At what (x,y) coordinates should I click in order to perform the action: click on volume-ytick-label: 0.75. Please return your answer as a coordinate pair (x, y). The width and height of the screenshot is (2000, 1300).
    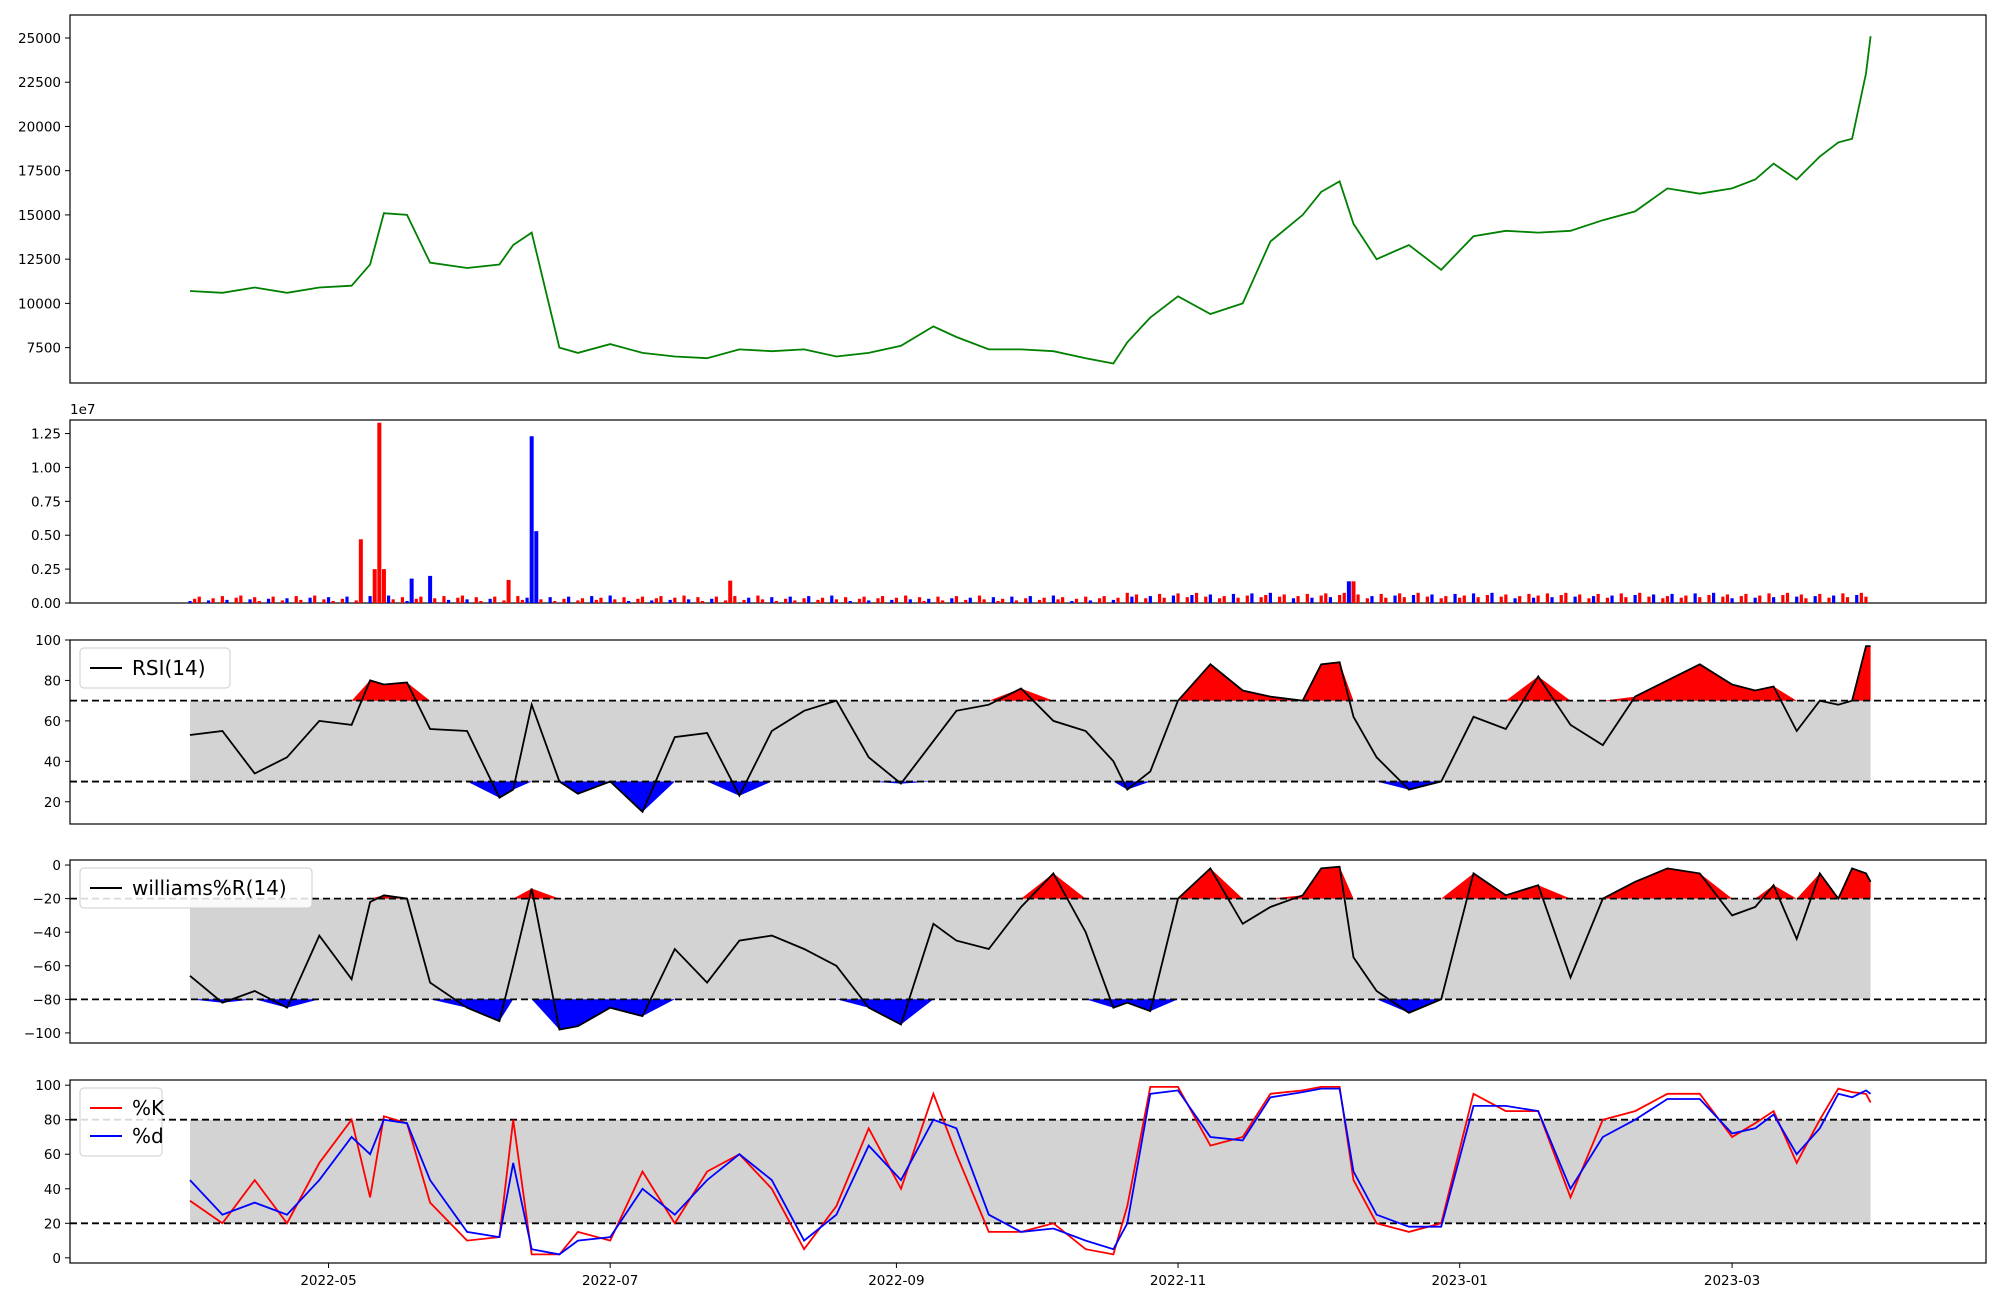
    Looking at the image, I should click on (46, 502).